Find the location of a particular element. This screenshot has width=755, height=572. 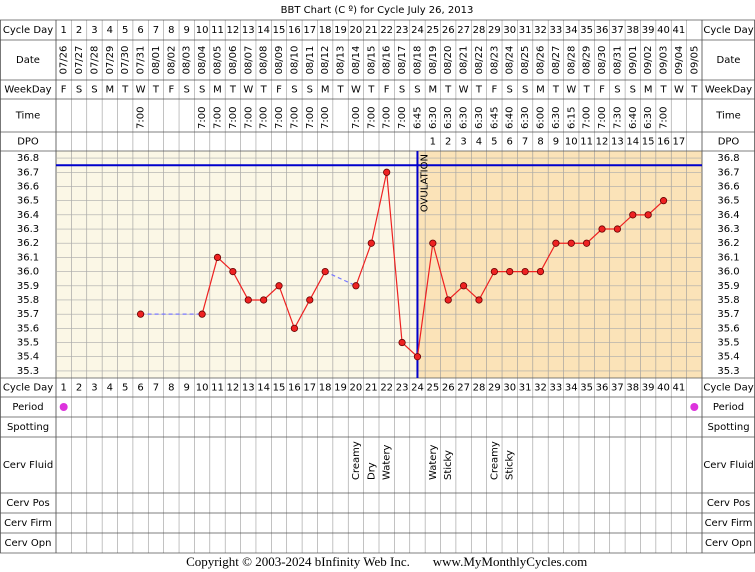

cycle-day: 26 is located at coordinates (448, 30).